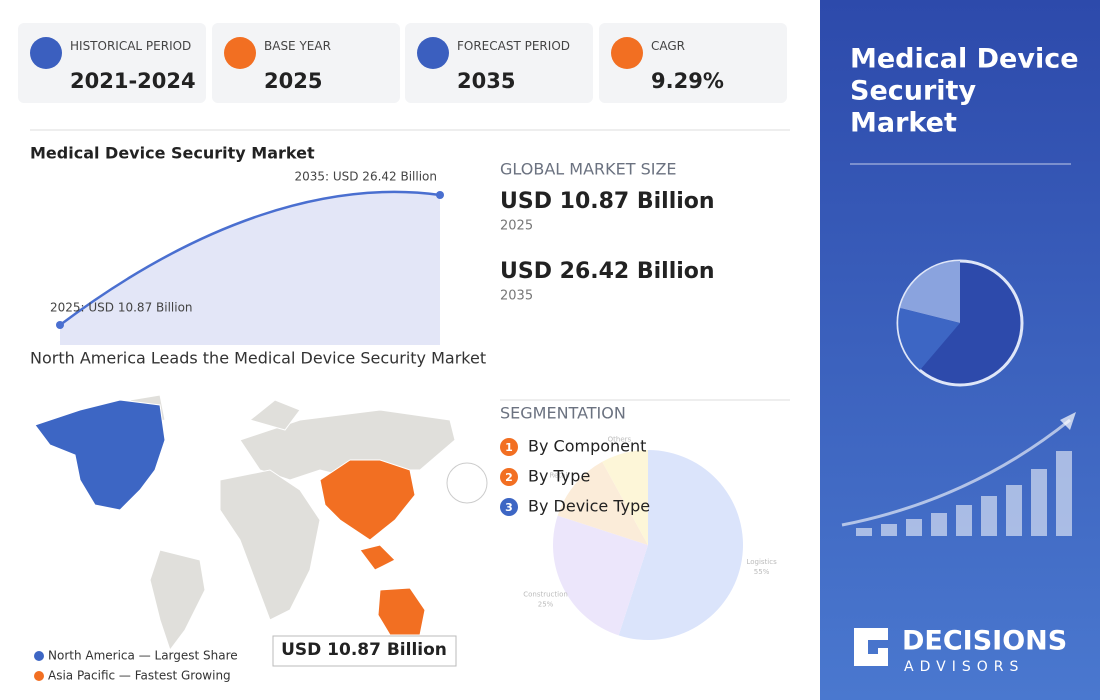 This screenshot has height=700, width=1100. I want to click on legend-label: Asia Pacific — Fastest Growing, so click(139, 676).